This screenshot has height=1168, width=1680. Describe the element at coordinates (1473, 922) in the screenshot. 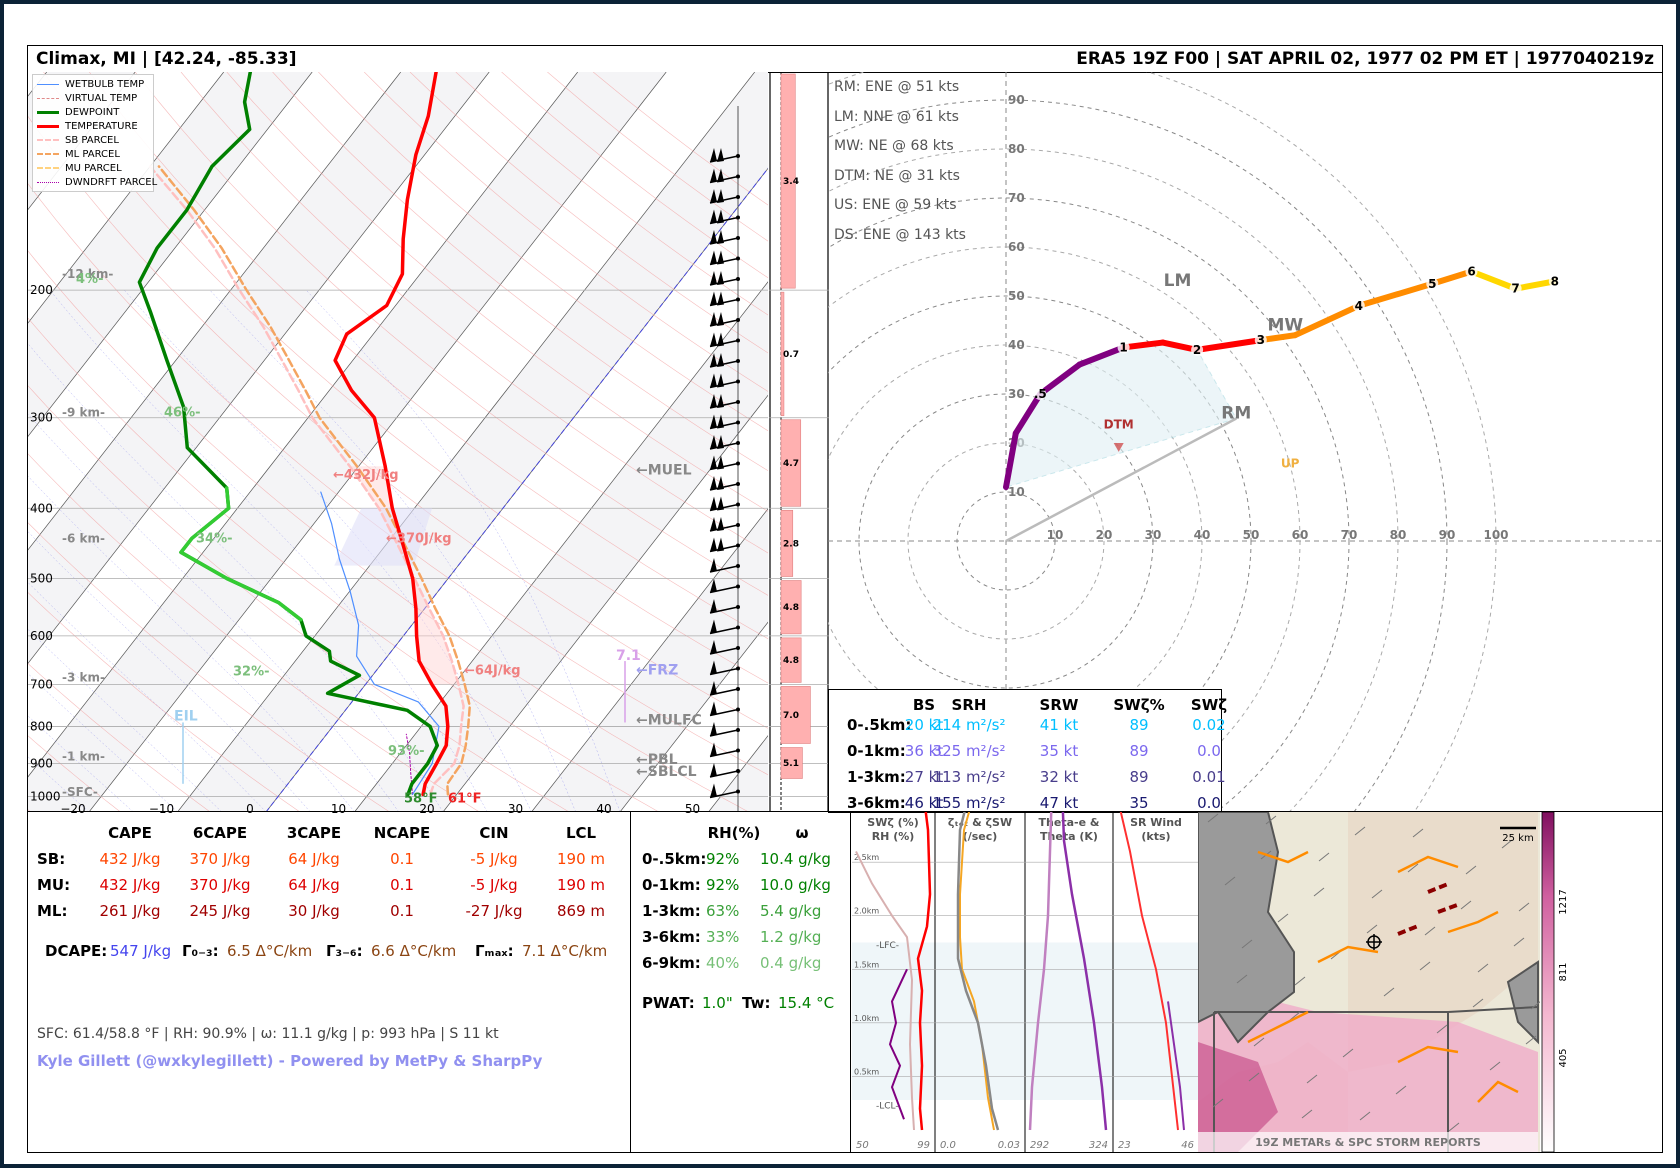

I see `metar-track` at that location.